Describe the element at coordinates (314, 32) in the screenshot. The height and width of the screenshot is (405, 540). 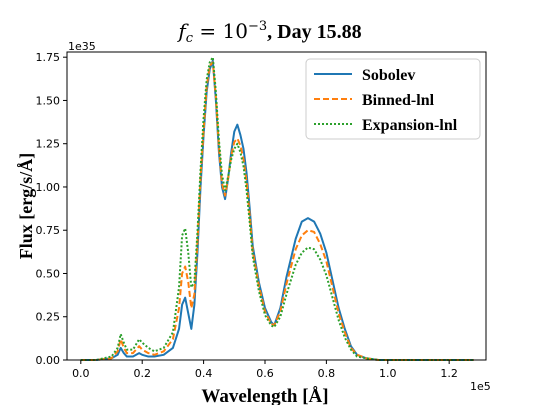
I see `title-day: , Day 15.88` at that location.